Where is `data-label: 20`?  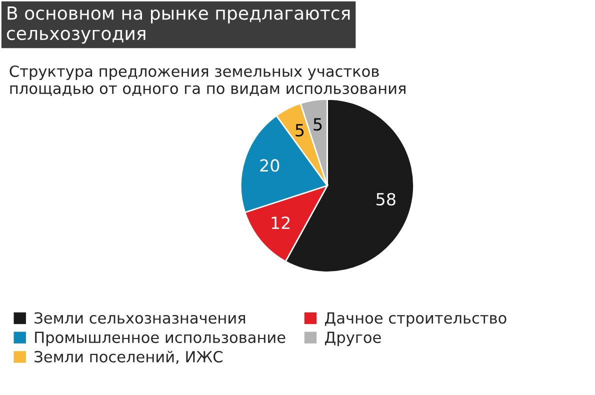
data-label: 20 is located at coordinates (270, 165).